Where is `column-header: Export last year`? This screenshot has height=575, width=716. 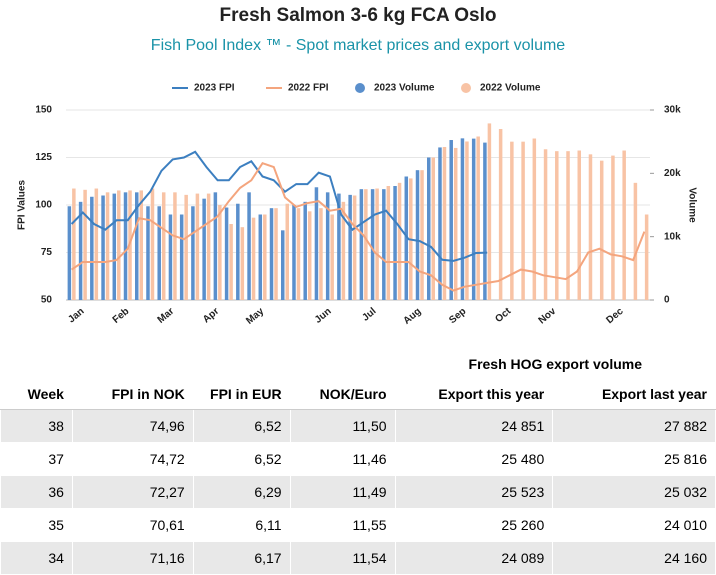
column-header: Export last year is located at coordinates (634, 393).